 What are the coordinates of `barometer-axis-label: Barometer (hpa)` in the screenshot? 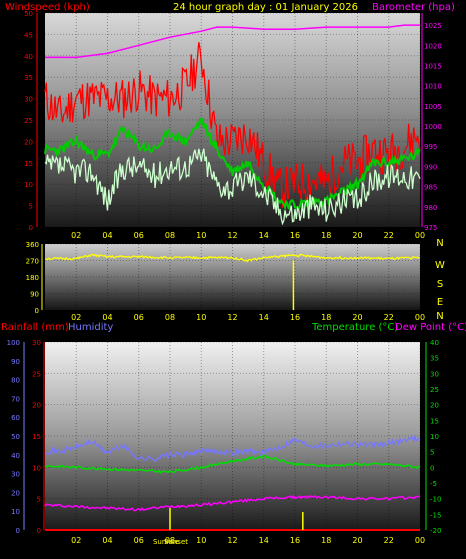 It's located at (413, 7).